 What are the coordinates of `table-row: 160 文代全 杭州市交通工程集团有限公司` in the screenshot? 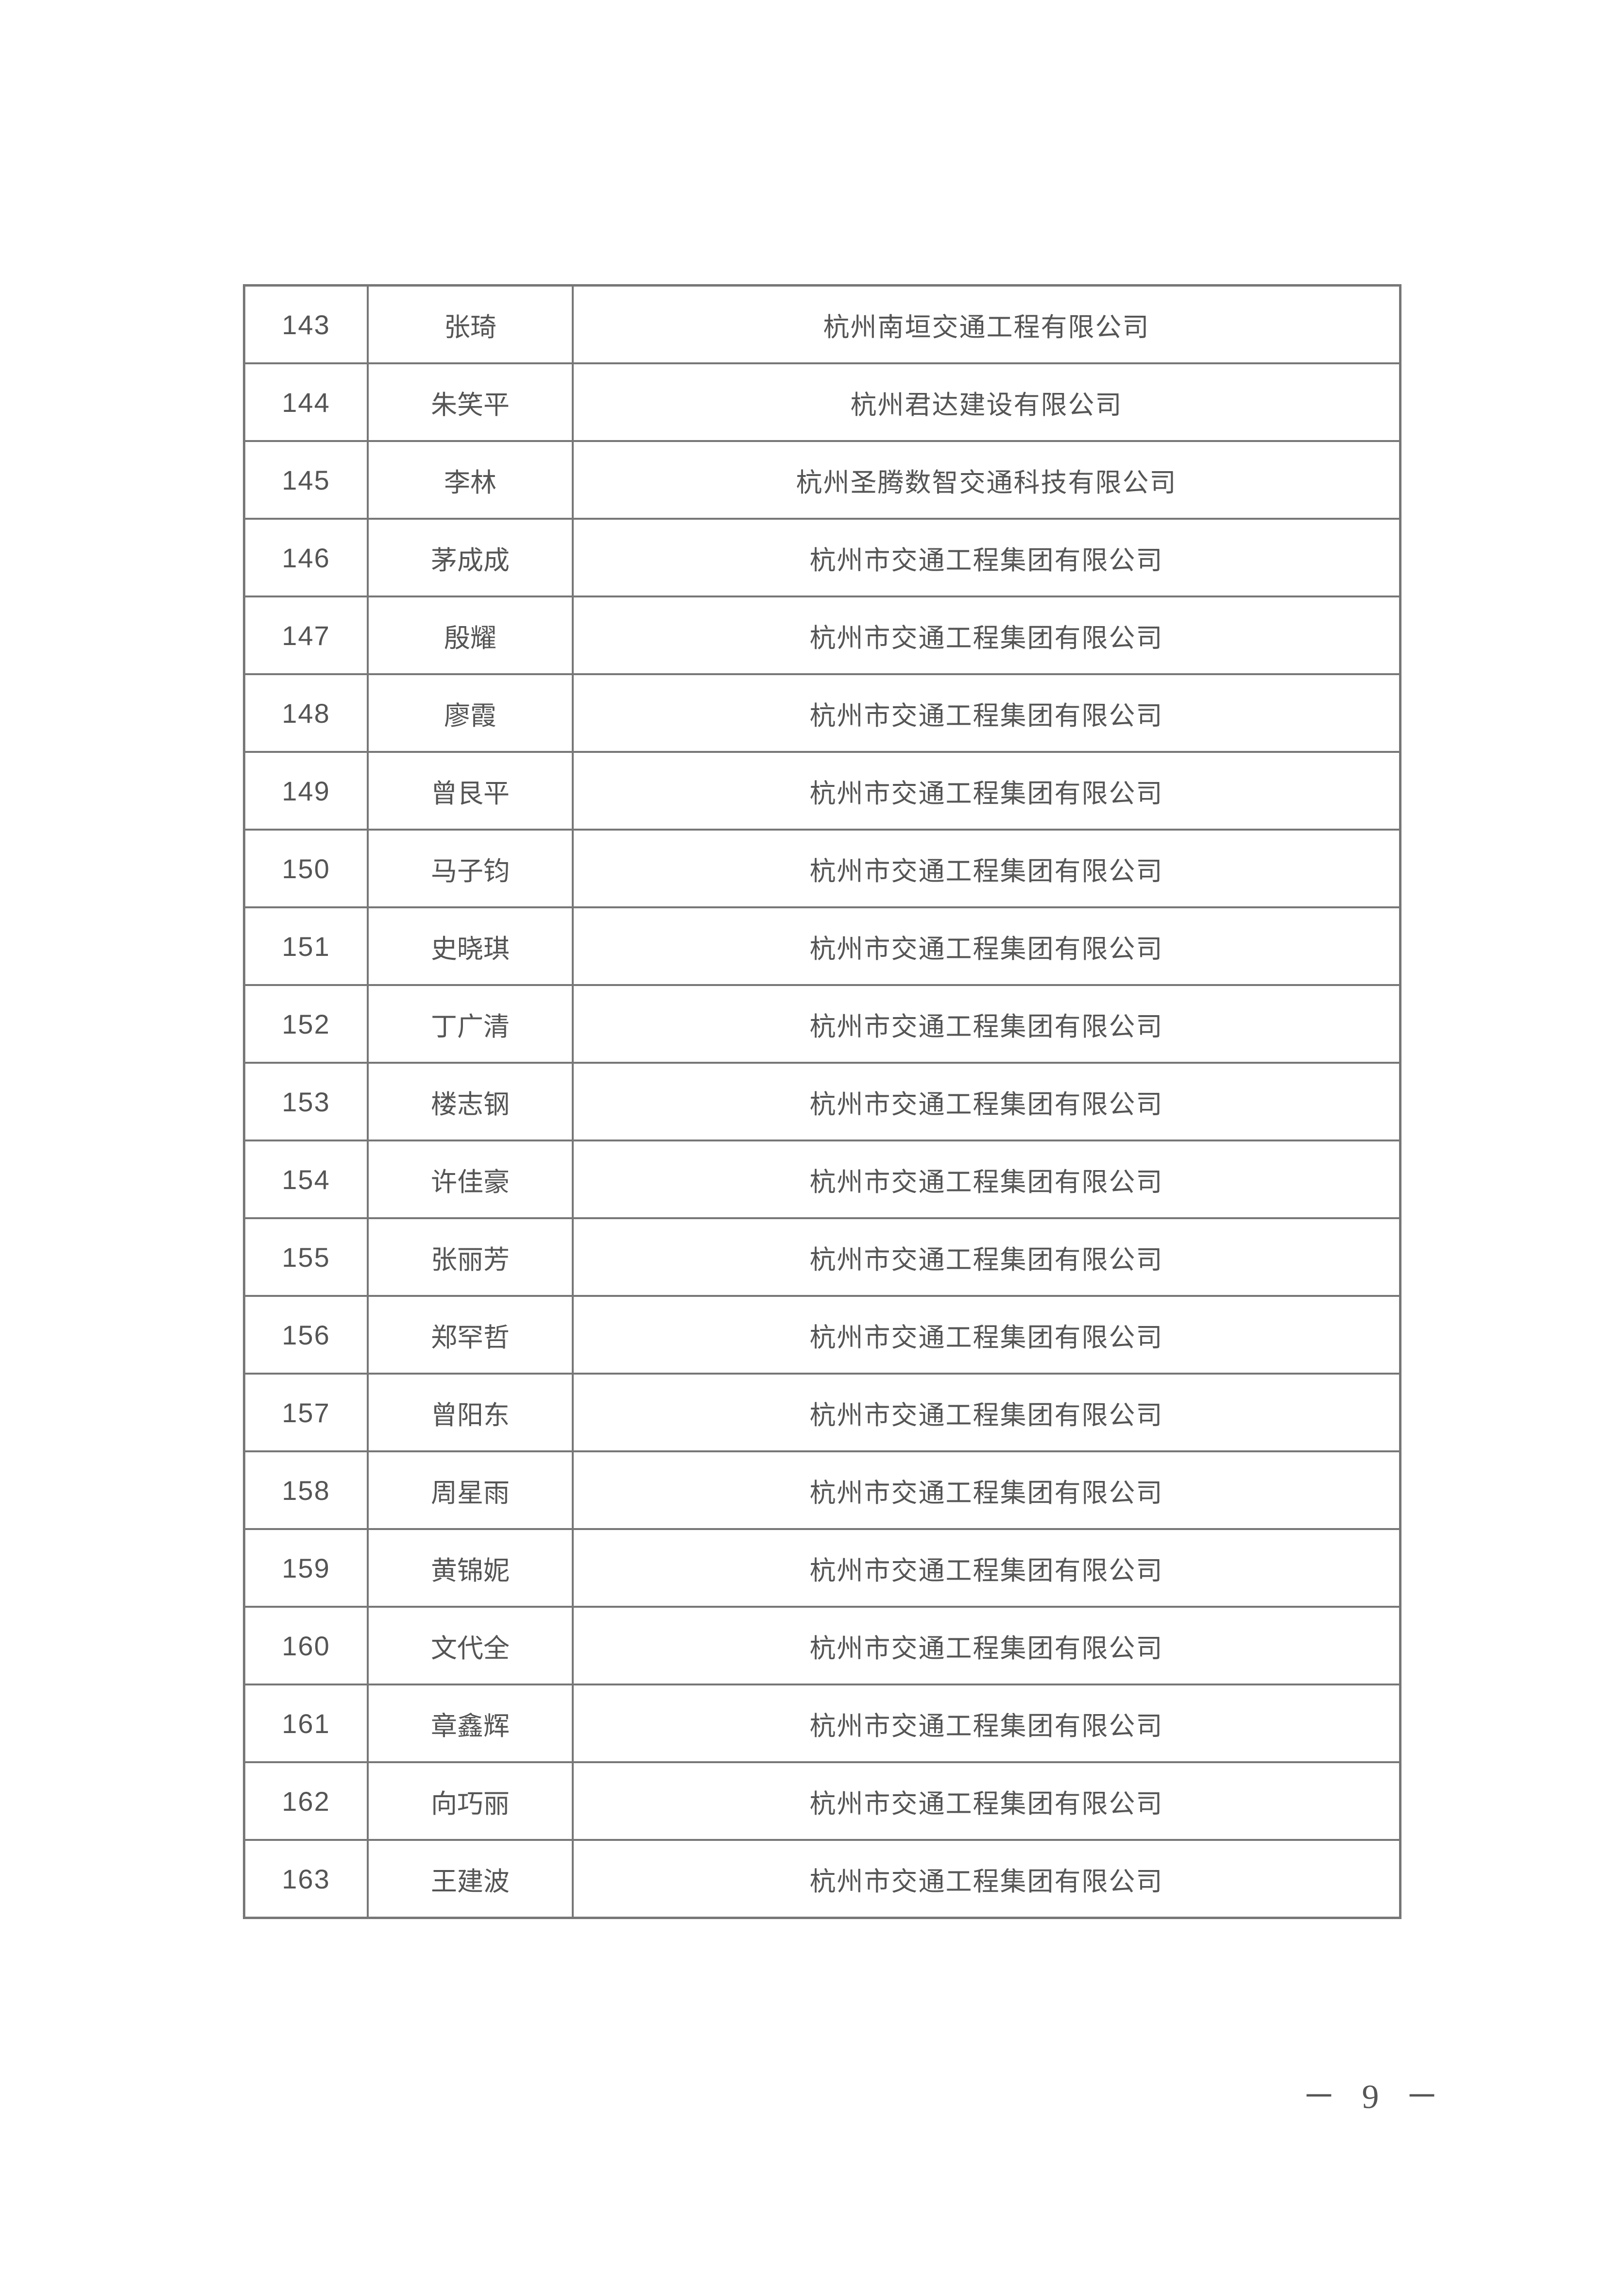 It's located at (822, 1645).